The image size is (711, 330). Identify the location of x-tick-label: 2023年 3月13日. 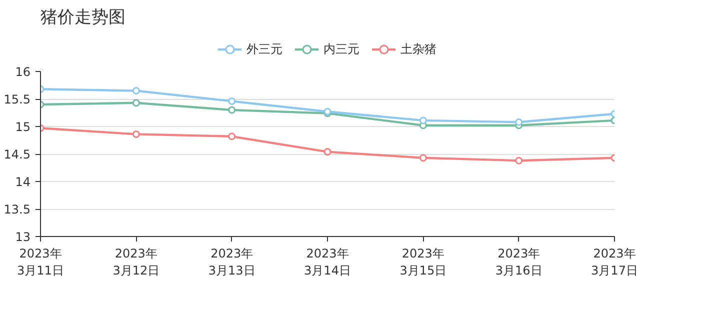
(232, 262).